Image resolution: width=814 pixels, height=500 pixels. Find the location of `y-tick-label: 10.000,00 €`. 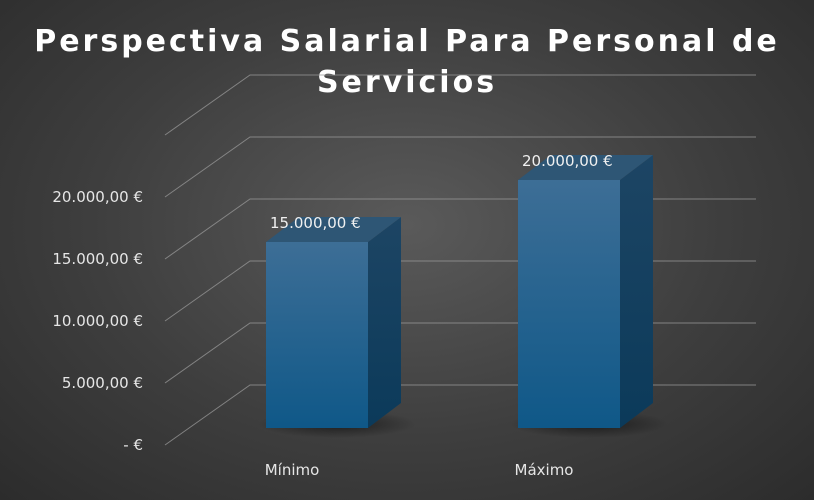

y-tick-label: 10.000,00 € is located at coordinates (97, 321).